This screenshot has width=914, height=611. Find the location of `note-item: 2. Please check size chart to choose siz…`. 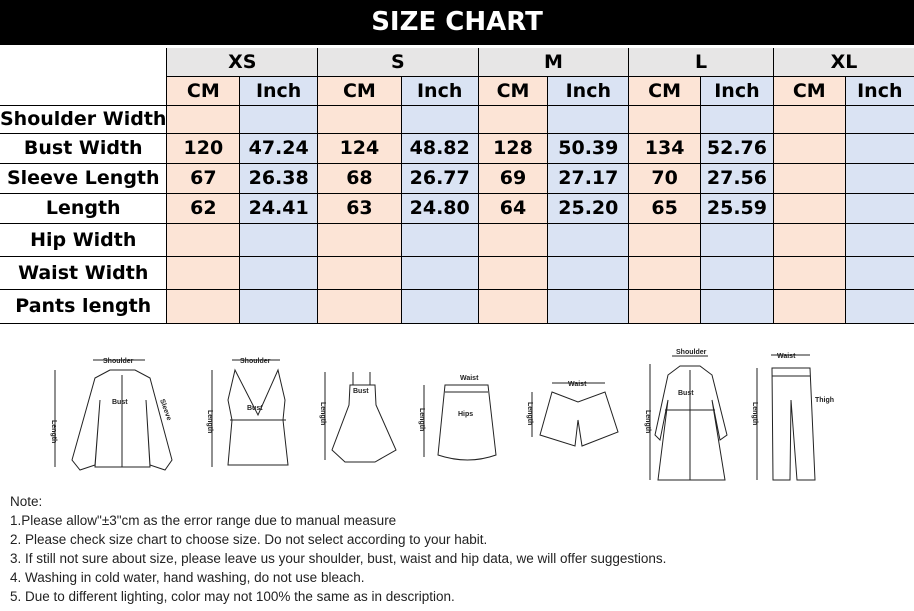

note-item: 2. Please check size chart to choose siz… is located at coordinates (249, 539).